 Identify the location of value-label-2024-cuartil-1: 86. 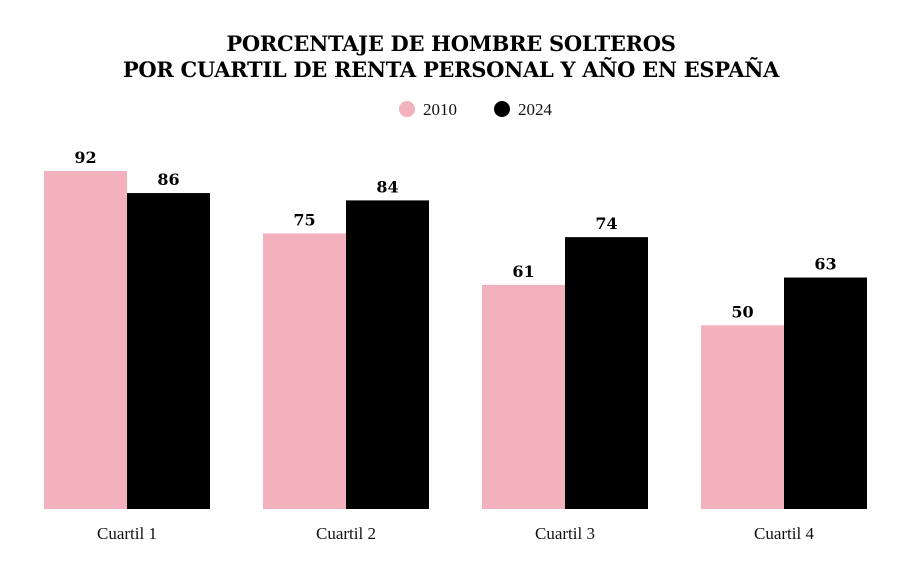
(168, 179).